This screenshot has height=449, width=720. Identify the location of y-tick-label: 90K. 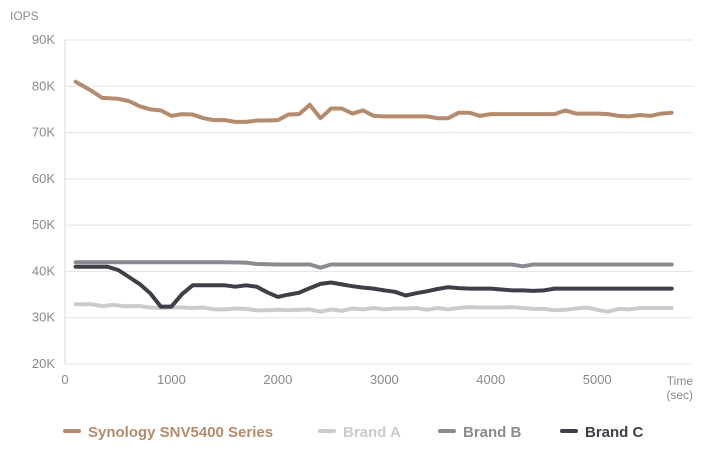
(43, 39).